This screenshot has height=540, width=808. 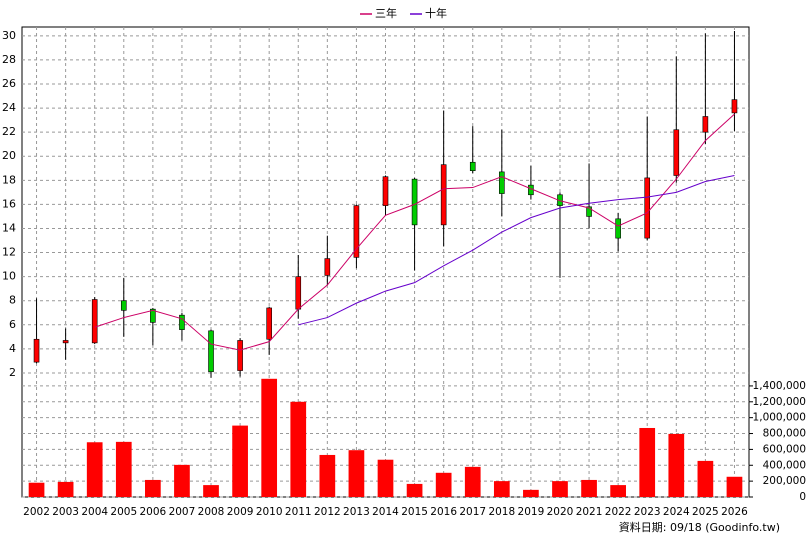 I want to click on x-tick-label: 2005, so click(x=123, y=512).